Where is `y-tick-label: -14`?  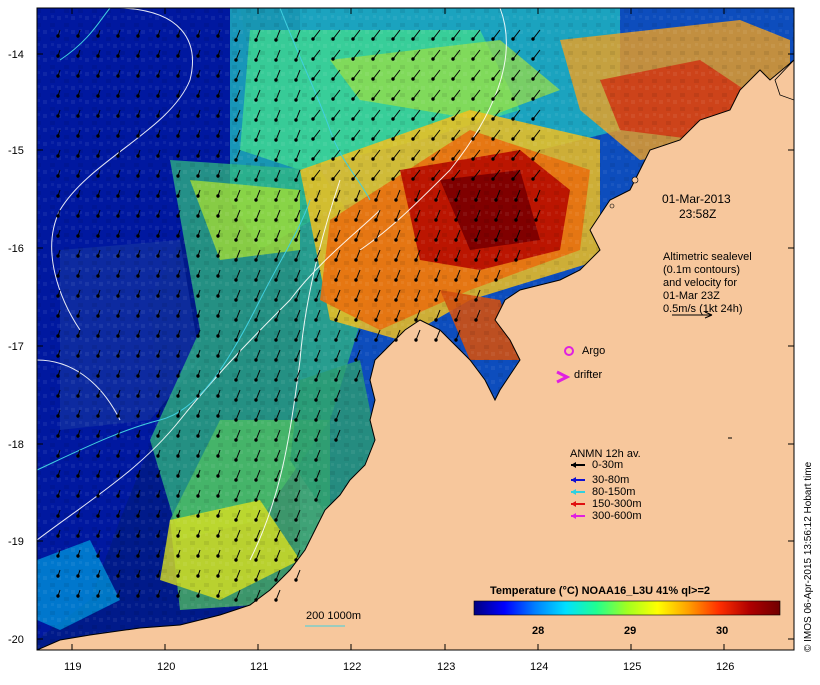
y-tick-label: -14 is located at coordinates (16, 55).